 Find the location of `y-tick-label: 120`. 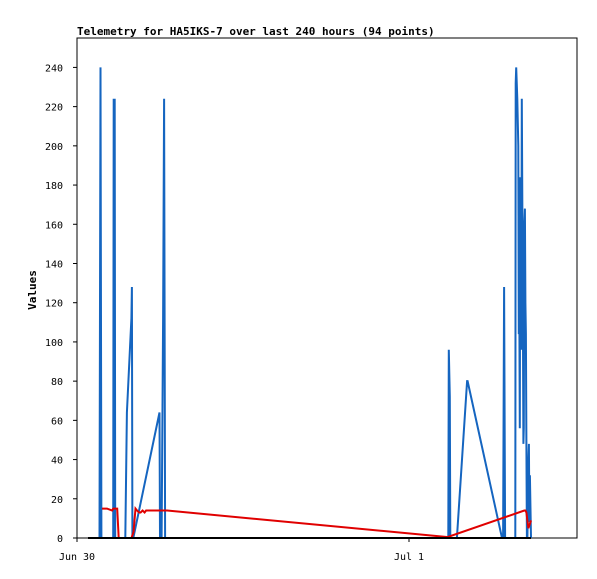

y-tick-label: 120 is located at coordinates (54, 304).